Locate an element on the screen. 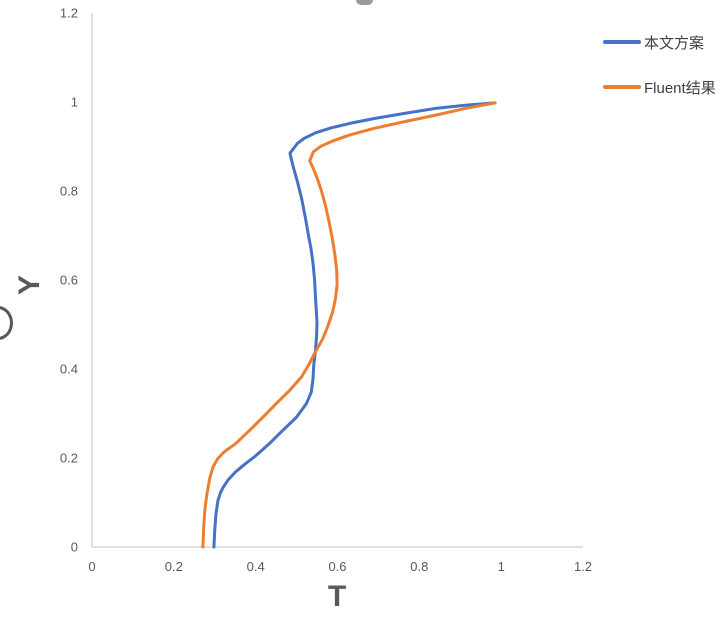 This screenshot has height=626, width=722. legend-line-swatch-blue is located at coordinates (622, 42).